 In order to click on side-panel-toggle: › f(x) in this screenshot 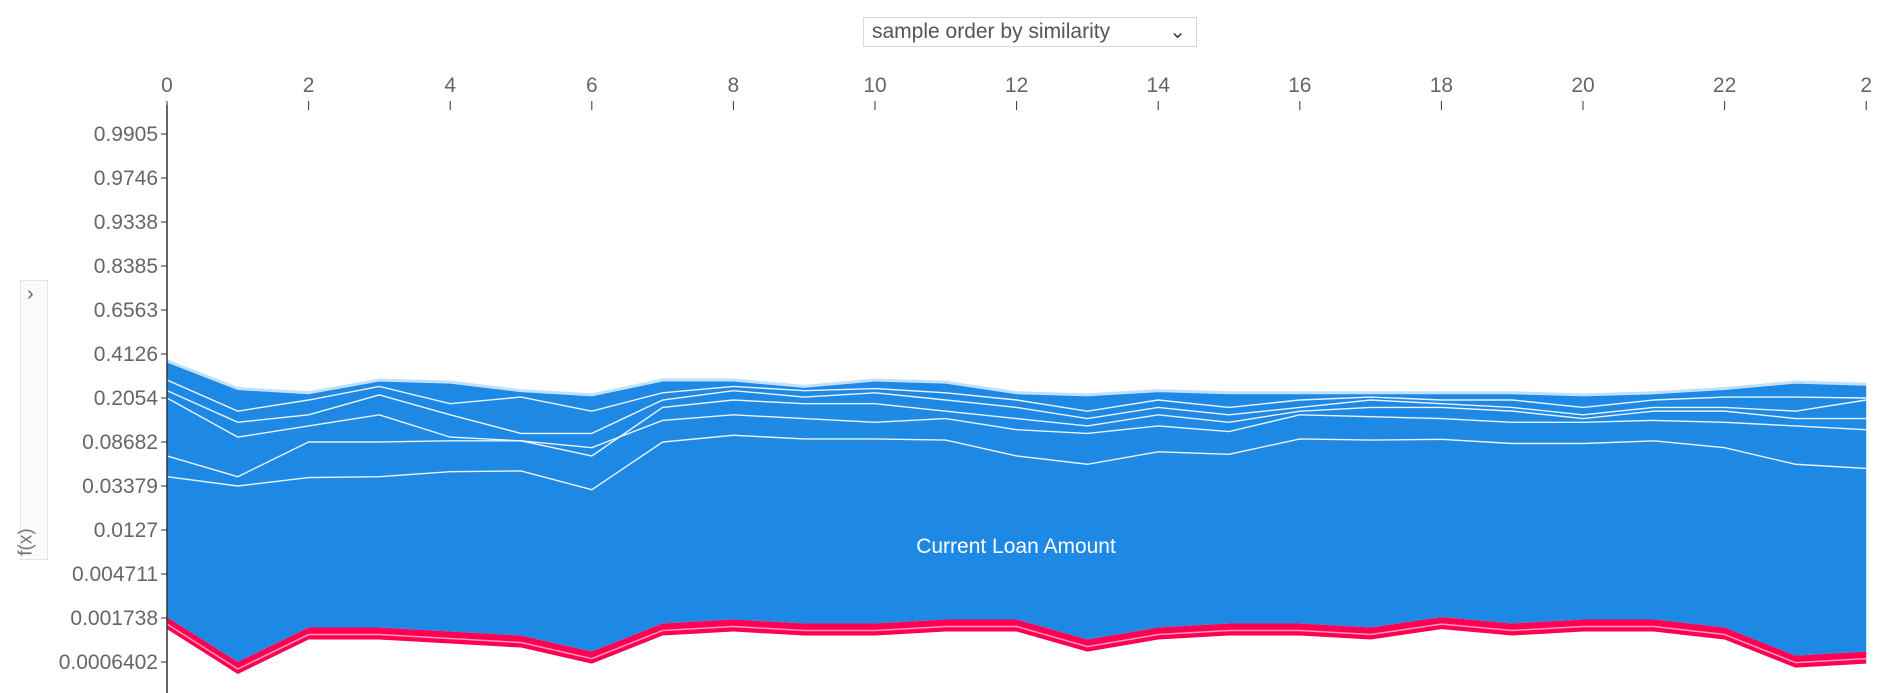, I will do `click(32, 420)`.